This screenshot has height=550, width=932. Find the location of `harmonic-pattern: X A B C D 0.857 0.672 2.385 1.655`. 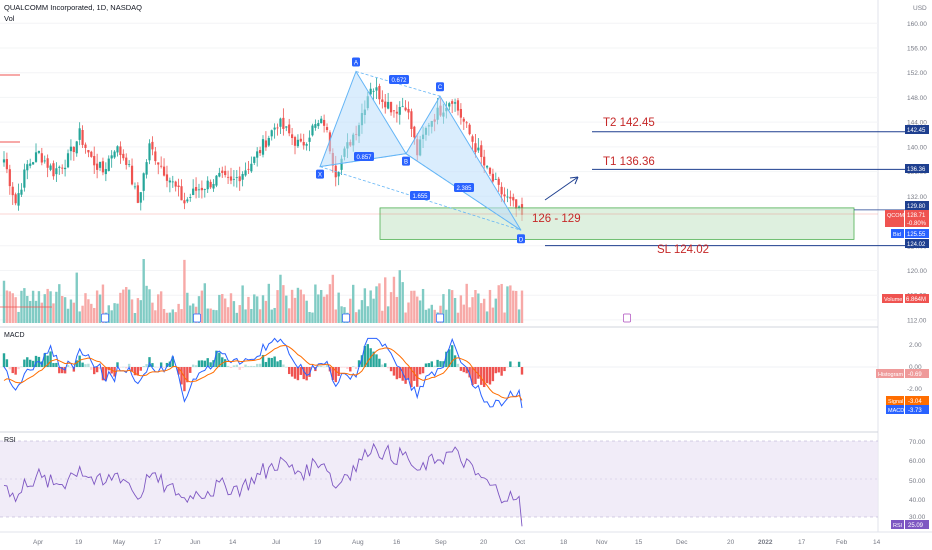

harmonic-pattern: X A B C D 0.857 0.672 2.385 1.655 is located at coordinates (420, 150).